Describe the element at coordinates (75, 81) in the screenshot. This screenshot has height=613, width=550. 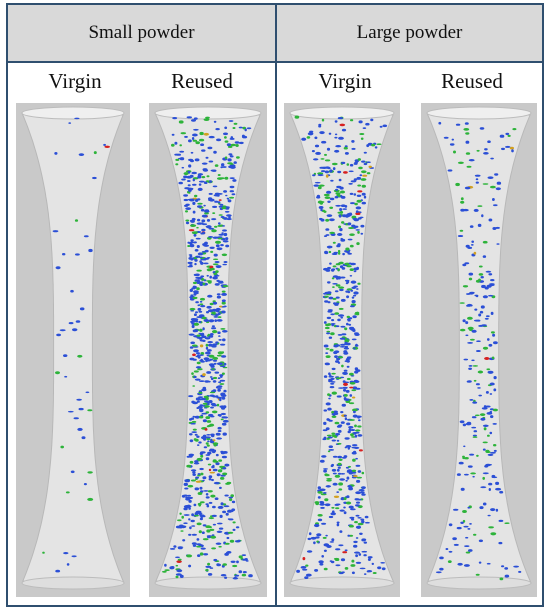
I see `column-label-small-virgin: Virgin` at that location.